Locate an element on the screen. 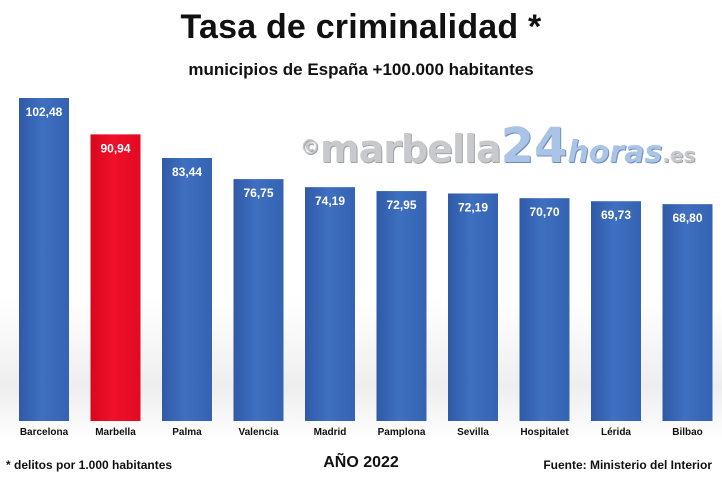 The image size is (722, 481). bar-madrid is located at coordinates (330, 304).